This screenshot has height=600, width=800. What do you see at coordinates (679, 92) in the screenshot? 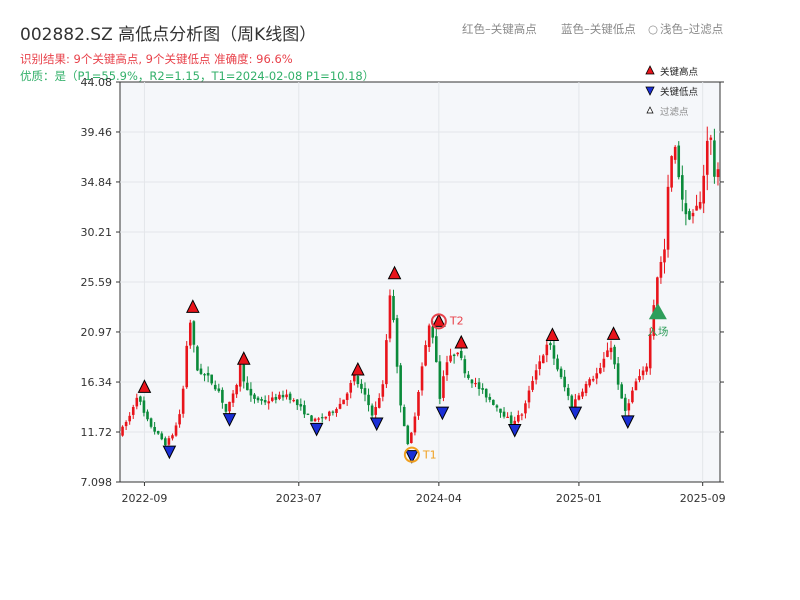
I see `legend-low-label: 关键低点` at bounding box center [679, 92].